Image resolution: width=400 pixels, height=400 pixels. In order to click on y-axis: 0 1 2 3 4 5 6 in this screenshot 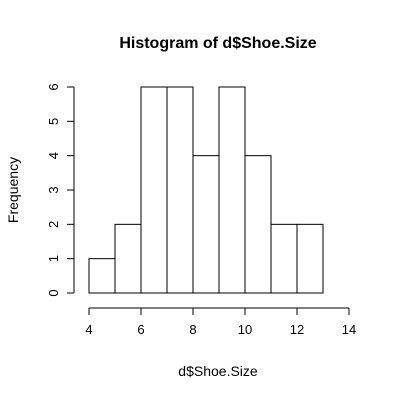, I will do `click(60, 190)`.